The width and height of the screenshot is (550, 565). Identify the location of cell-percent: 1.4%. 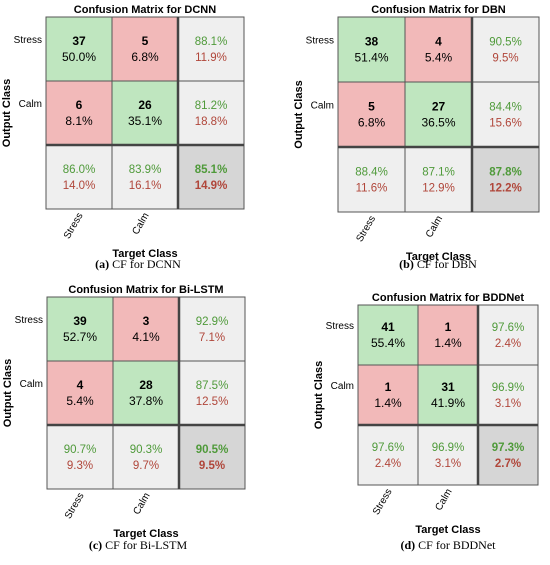
(388, 403).